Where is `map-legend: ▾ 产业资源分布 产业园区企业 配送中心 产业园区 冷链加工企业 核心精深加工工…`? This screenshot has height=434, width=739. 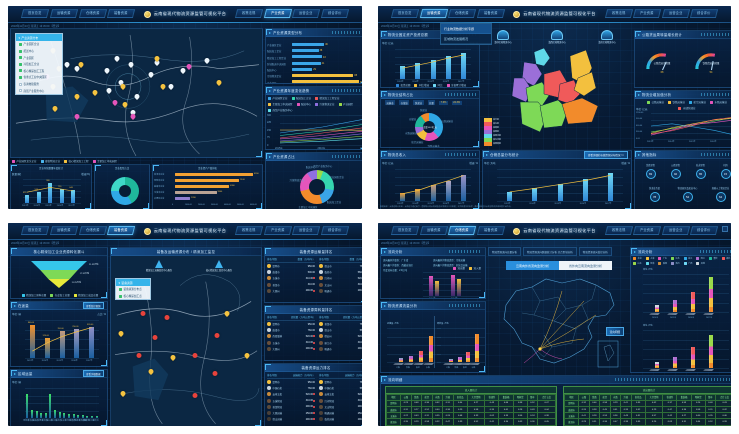 map-legend: ▾ 产业资源分布 产业园区企业 配送中心 产业园区 冷链加工企业 核心精深加工工… is located at coordinates (39, 64).